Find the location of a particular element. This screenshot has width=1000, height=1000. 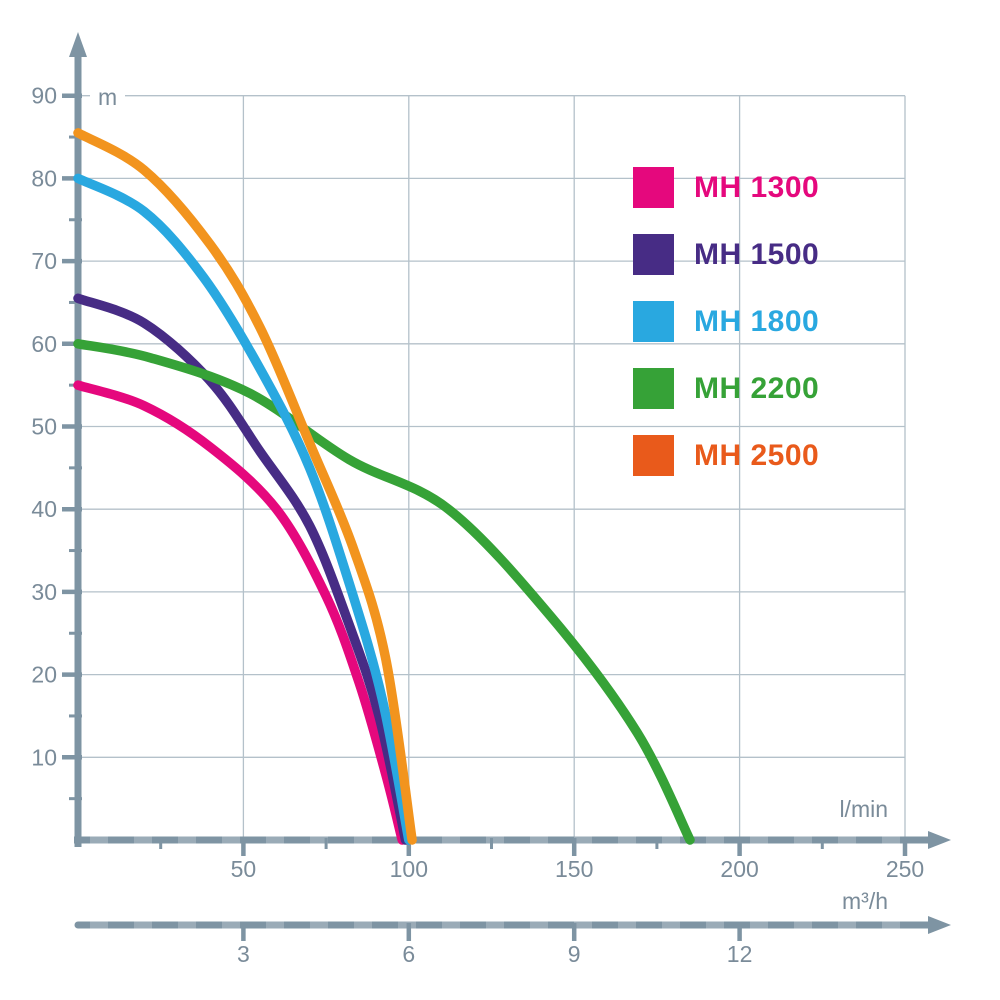

y-tick-label: 40 is located at coordinates (44, 509).